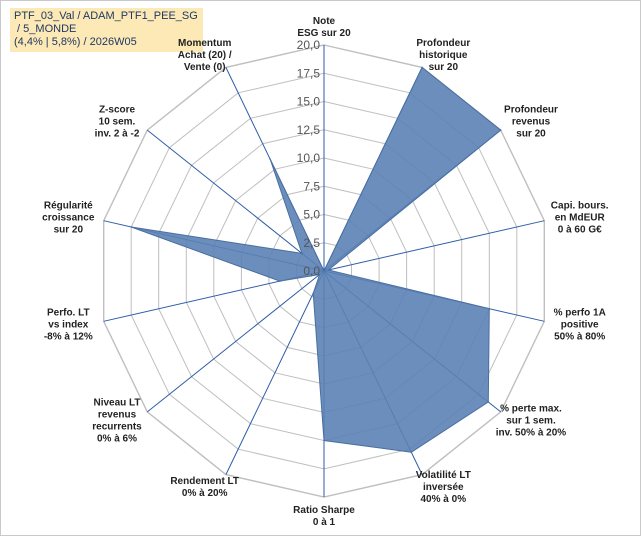  What do you see at coordinates (204, 481) in the screenshot?
I see `axis-label-9-line-1: Rendement LT` at bounding box center [204, 481].